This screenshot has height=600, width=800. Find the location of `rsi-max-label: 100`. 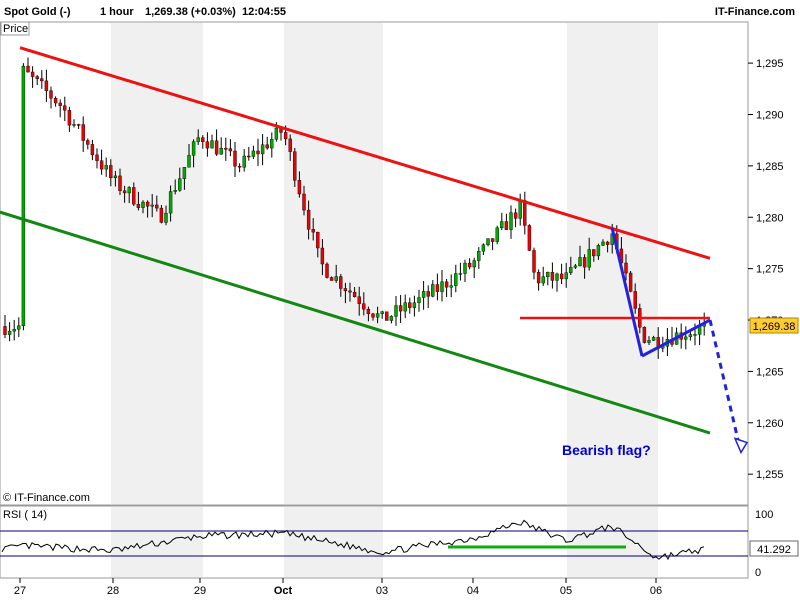

rsi-max-label: 100 is located at coordinates (764, 515).